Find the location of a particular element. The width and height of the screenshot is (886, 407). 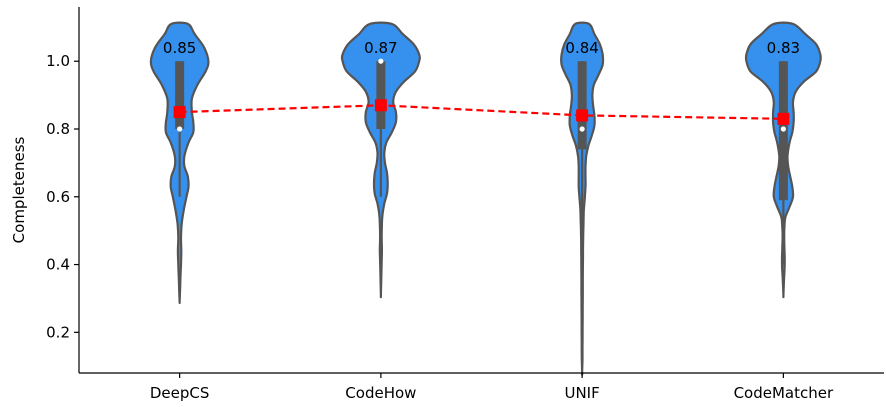

y-tick-label: 0.4 is located at coordinates (58, 265).